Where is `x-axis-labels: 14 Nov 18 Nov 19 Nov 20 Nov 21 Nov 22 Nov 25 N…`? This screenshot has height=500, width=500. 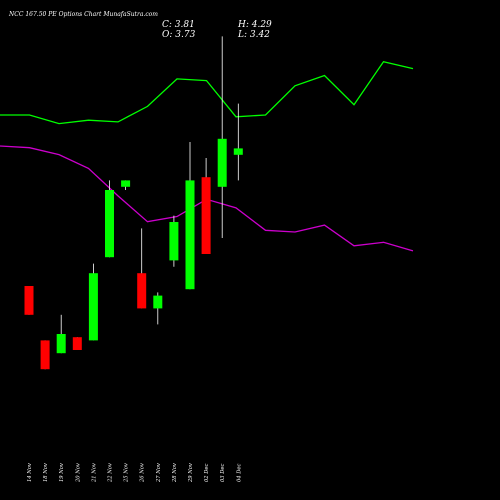 x-axis-labels: 14 Nov 18 Nov 19 Nov 20 Nov 21 Nov 22 Nov 25 N… is located at coordinates (134, 473).